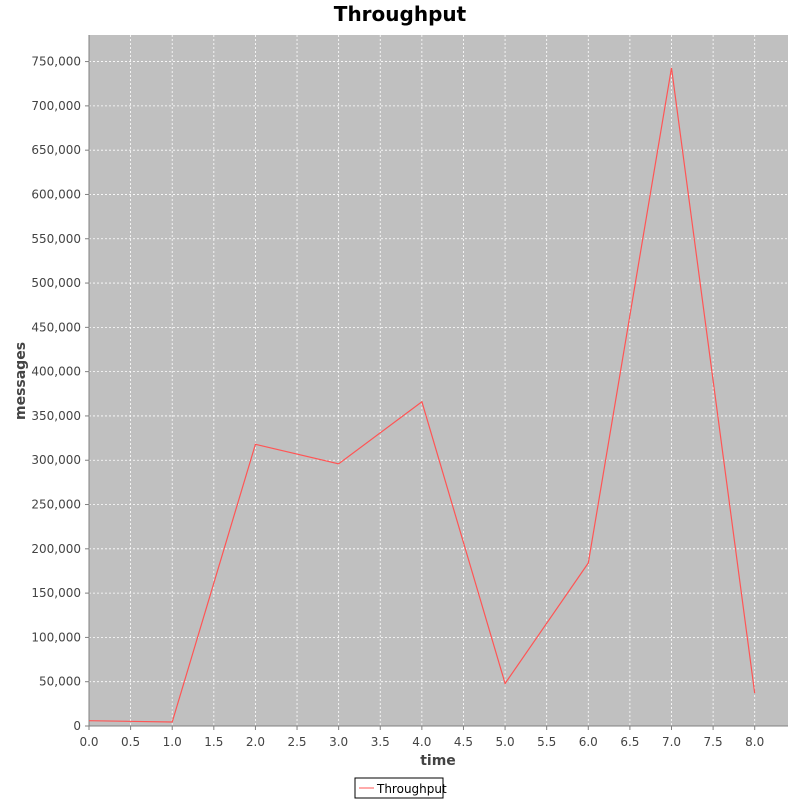 The image size is (800, 800). I want to click on x-tick-label: 2.5, so click(296, 742).